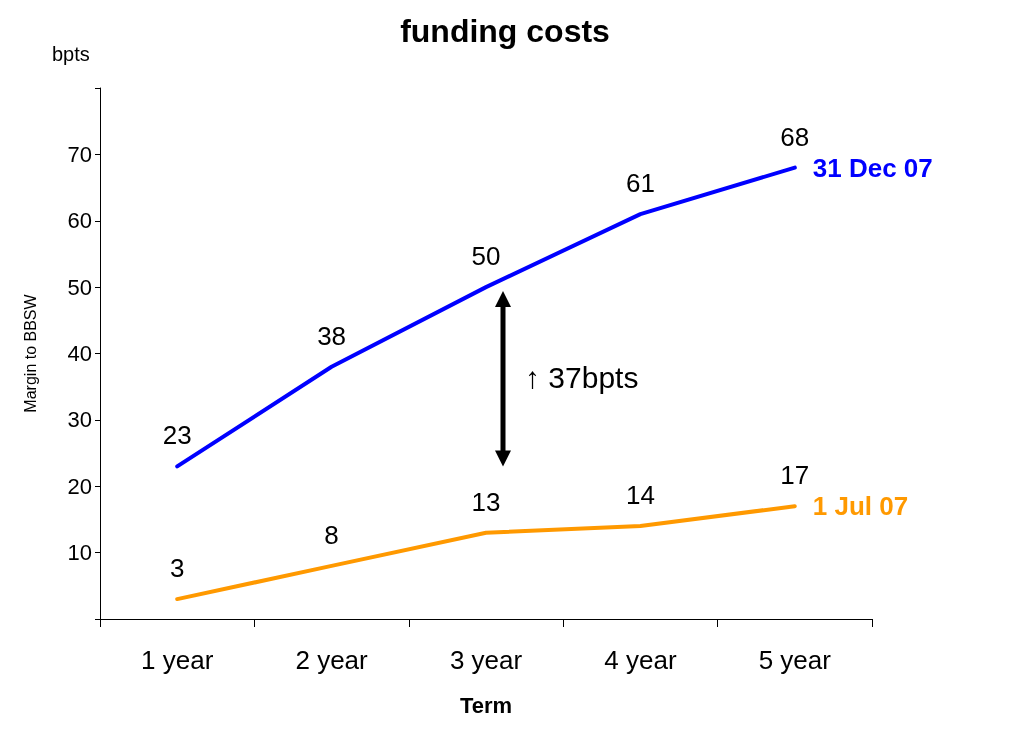 This screenshot has height=737, width=1010. I want to click on chart-title: funding costs, so click(505, 31).